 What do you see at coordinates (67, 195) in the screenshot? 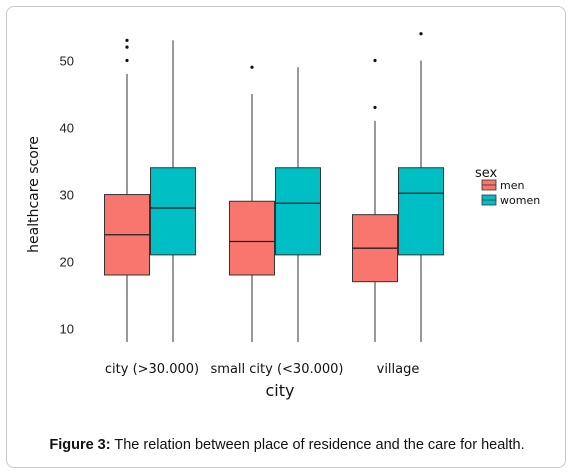
I see `y-tick-label: 30` at bounding box center [67, 195].